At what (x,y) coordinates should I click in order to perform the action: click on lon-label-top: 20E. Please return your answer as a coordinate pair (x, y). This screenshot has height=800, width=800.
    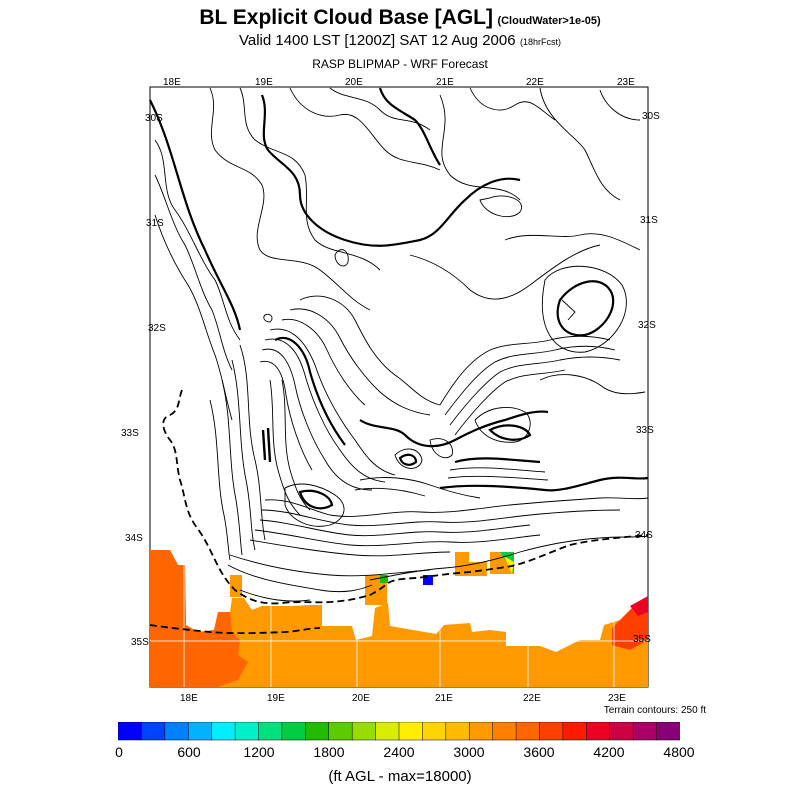
    Looking at the image, I should click on (354, 82).